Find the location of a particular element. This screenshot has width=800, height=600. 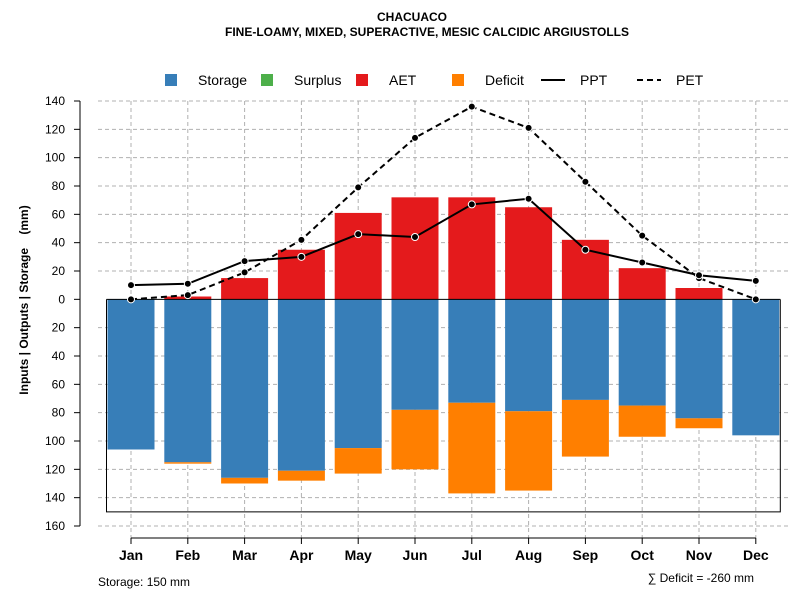

x-tick-label-dec: Dec is located at coordinates (756, 555).